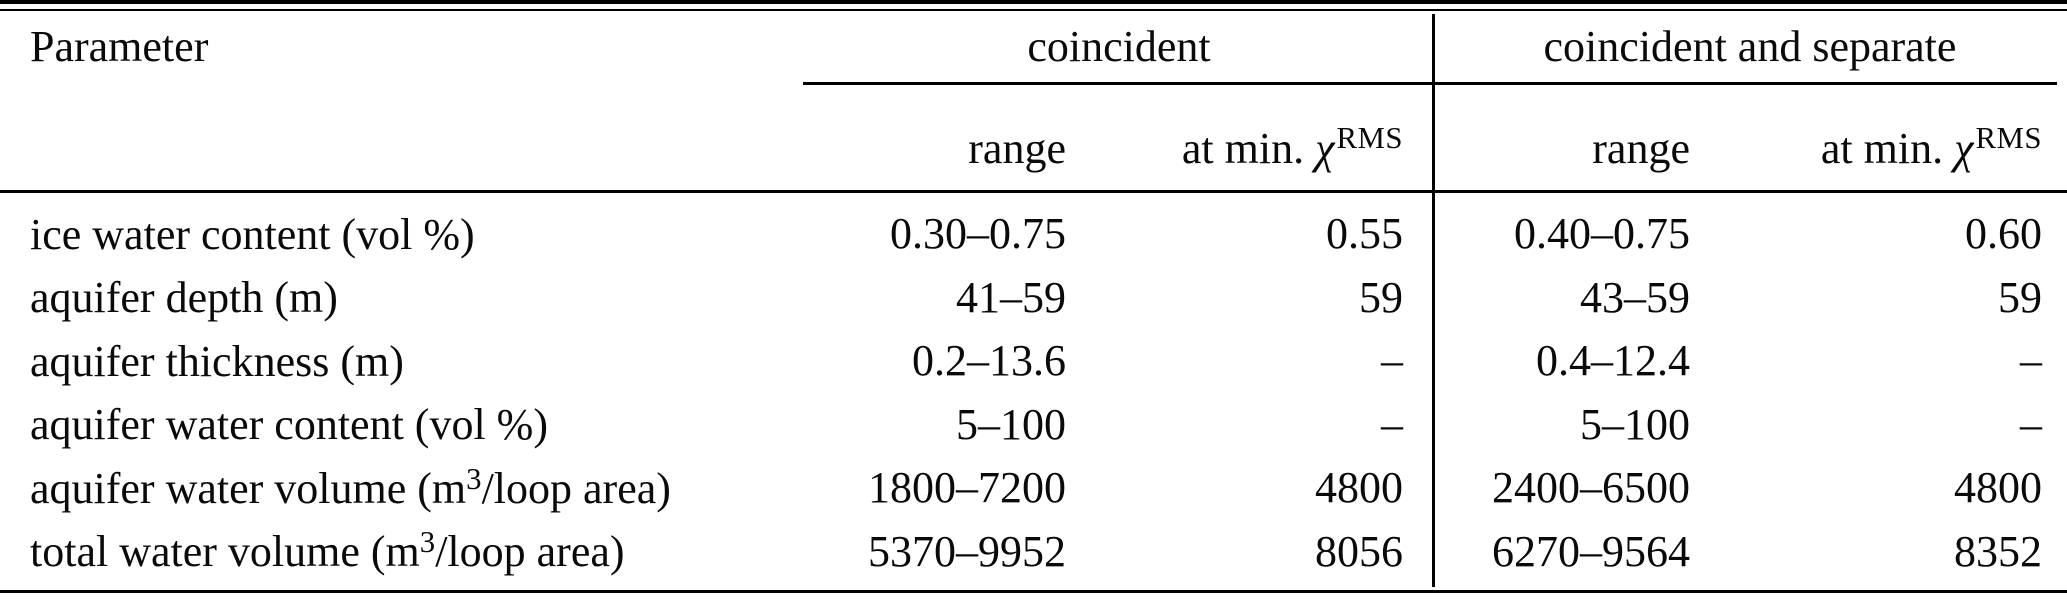  What do you see at coordinates (1011, 424) in the screenshot?
I see `range-cell-coincident: 5–100` at bounding box center [1011, 424].